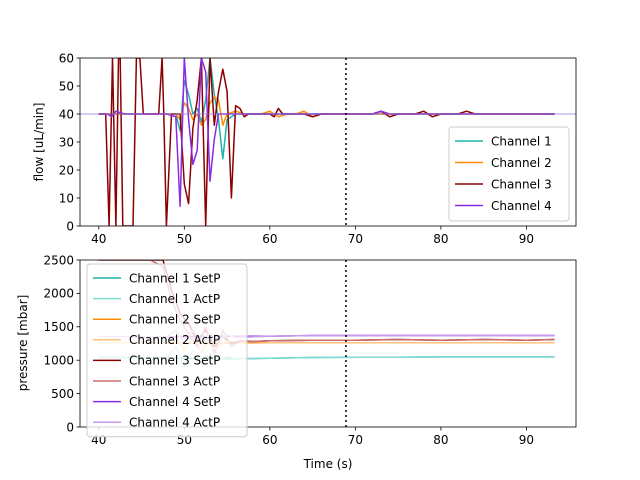 Image resolution: width=640 pixels, height=480 pixels. What do you see at coordinates (66, 198) in the screenshot?
I see `flow-y-tick-label: 10` at bounding box center [66, 198].